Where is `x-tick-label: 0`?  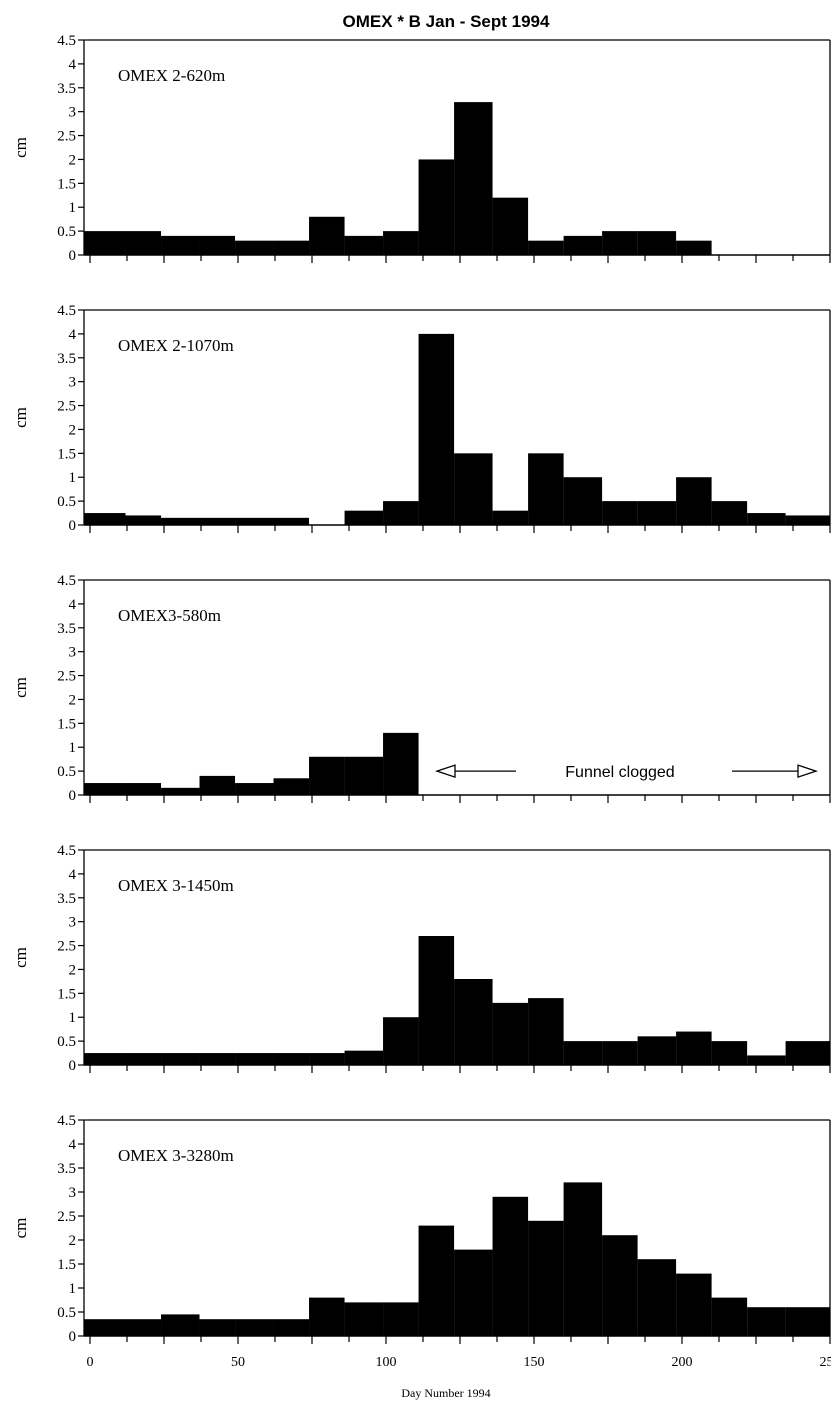
x-tick-label: 0 is located at coordinates (90, 1362).